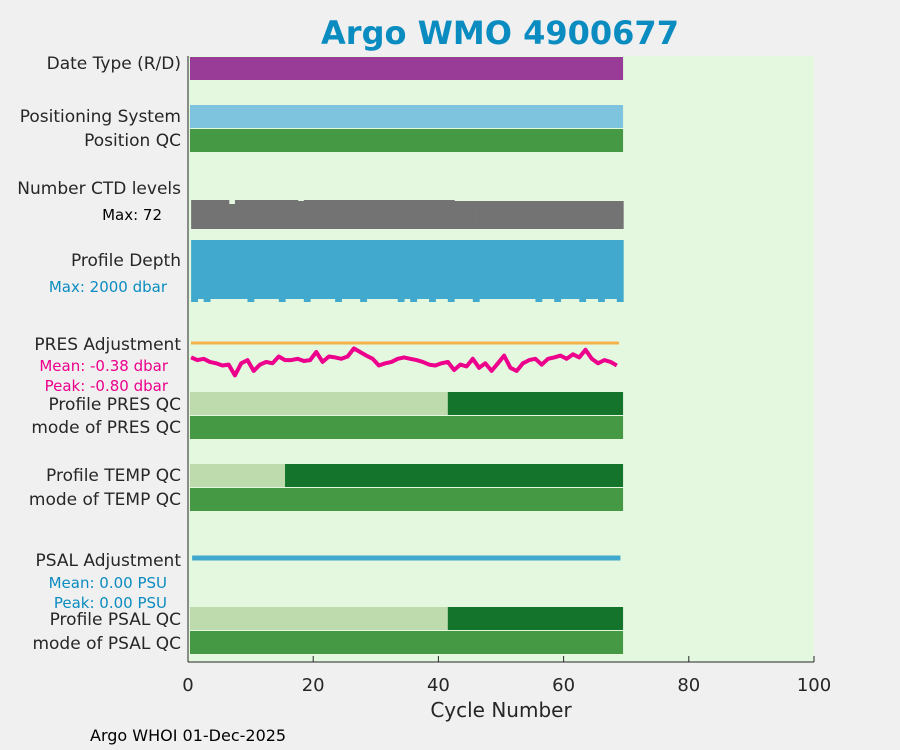 The width and height of the screenshot is (900, 750). What do you see at coordinates (407, 427) in the screenshot?
I see `mode-pres-qc-bar` at bounding box center [407, 427].